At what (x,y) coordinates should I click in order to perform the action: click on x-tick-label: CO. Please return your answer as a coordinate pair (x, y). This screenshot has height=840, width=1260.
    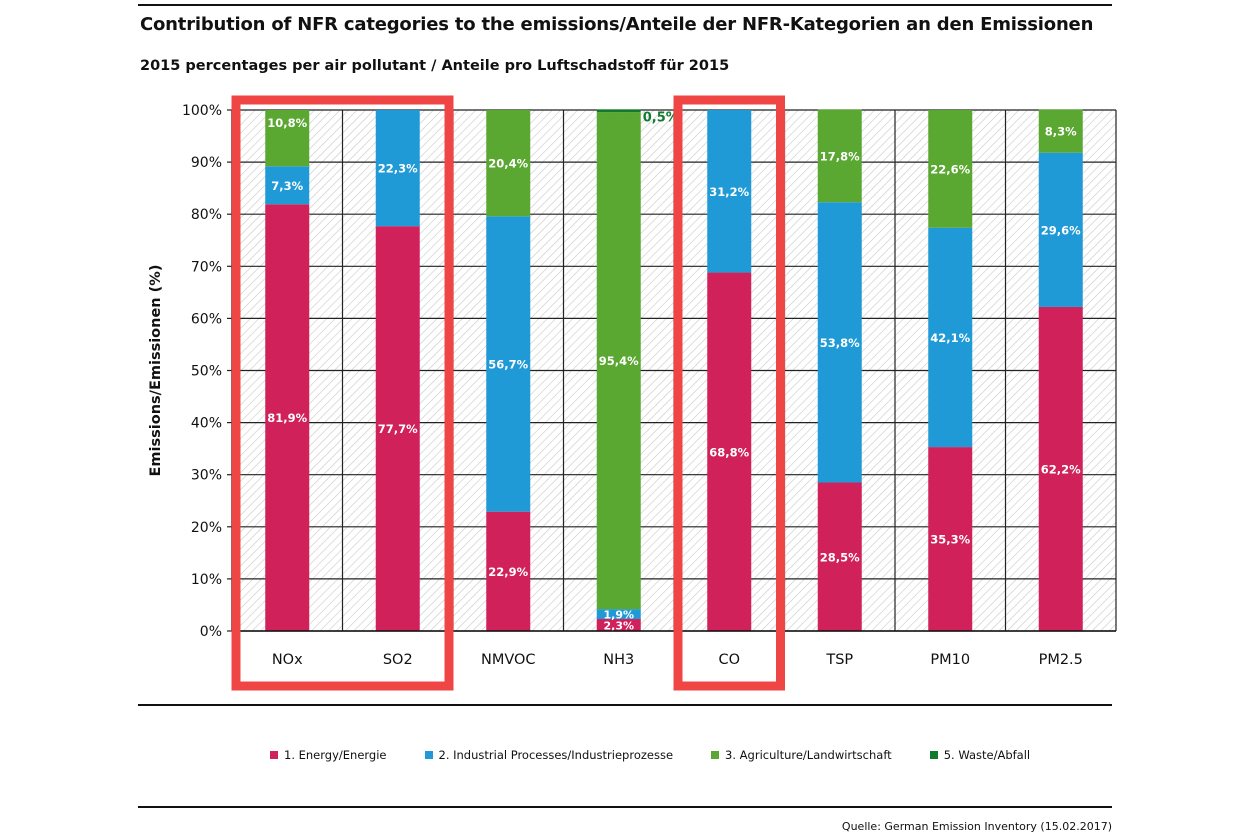
    Looking at the image, I should click on (729, 660).